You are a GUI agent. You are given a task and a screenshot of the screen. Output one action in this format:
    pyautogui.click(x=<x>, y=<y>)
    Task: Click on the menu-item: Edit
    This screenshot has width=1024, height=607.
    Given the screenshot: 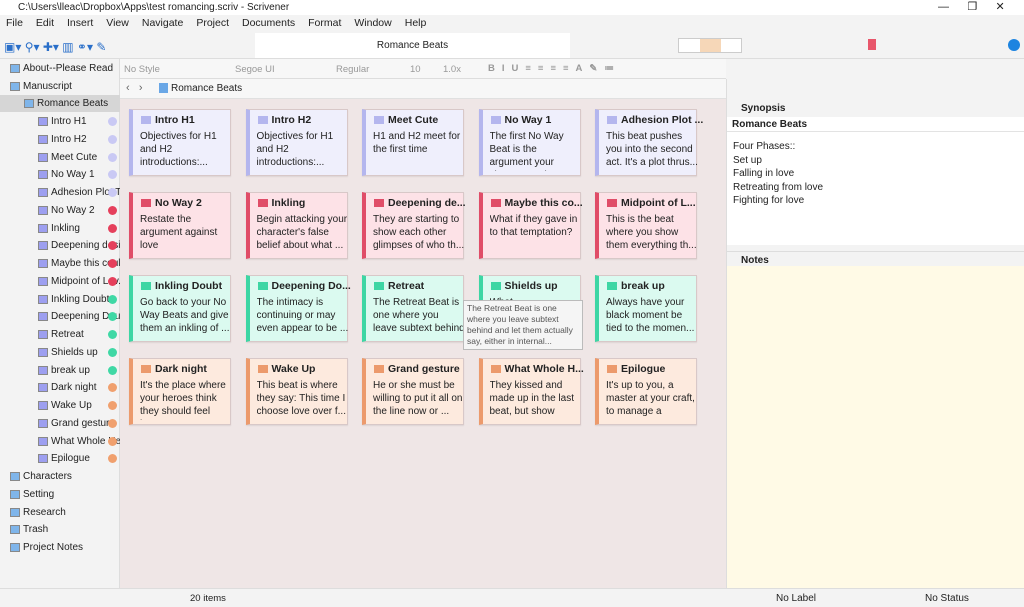 What is the action you would take?
    pyautogui.click(x=45, y=23)
    